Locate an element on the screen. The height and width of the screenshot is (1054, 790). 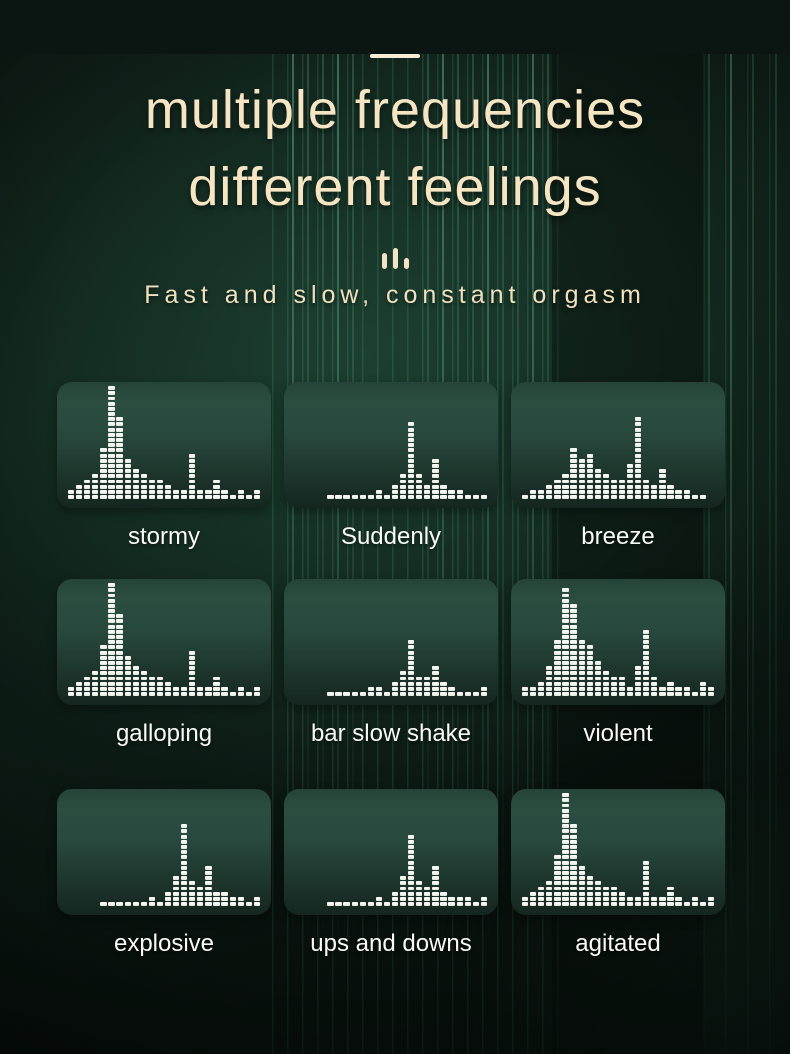
mode-card: ups and downs is located at coordinates (391, 873).